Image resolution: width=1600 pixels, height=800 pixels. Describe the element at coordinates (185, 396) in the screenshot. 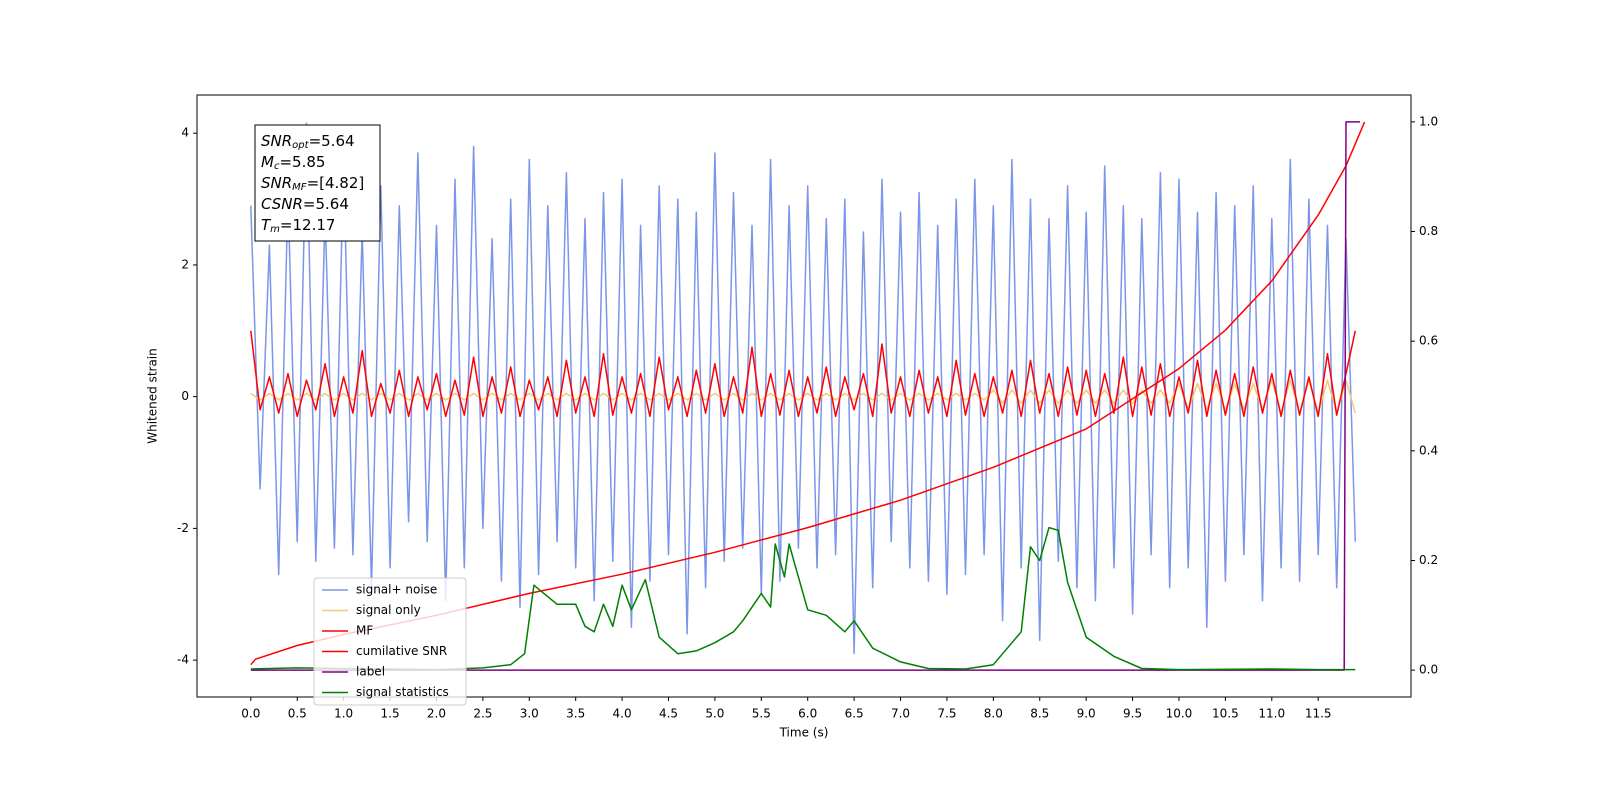

I see `y-tick-label: 0` at that location.